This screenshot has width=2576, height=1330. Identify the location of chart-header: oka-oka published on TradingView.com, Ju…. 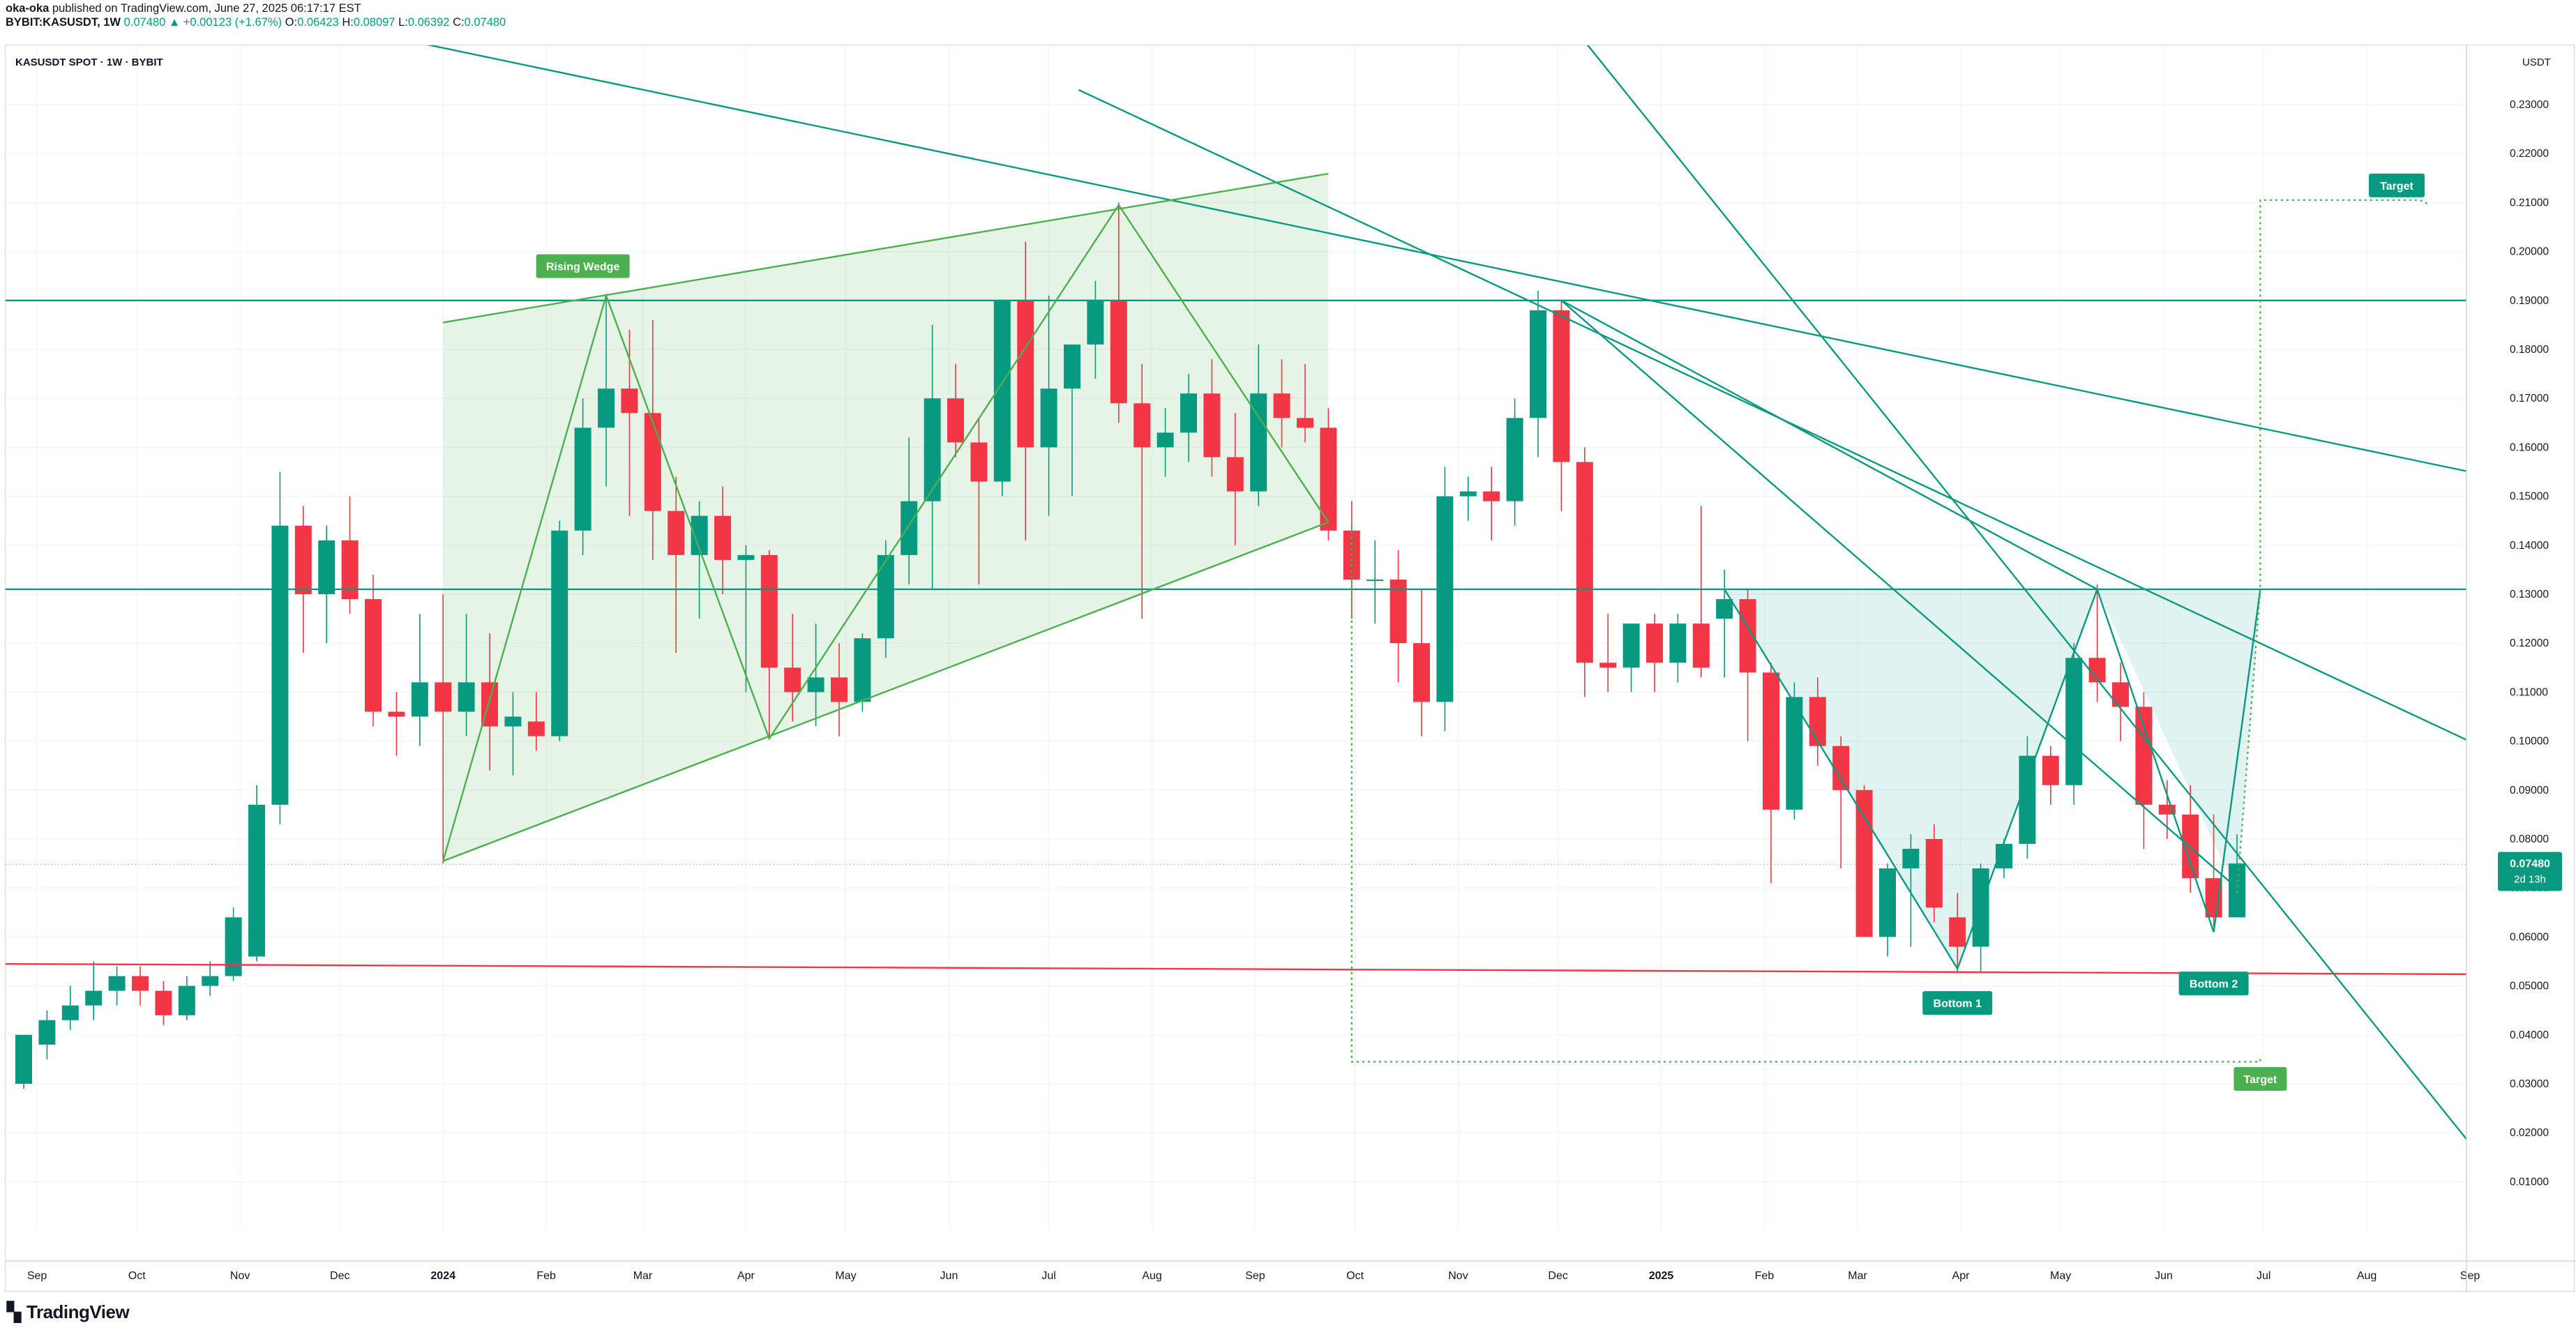
(564, 15).